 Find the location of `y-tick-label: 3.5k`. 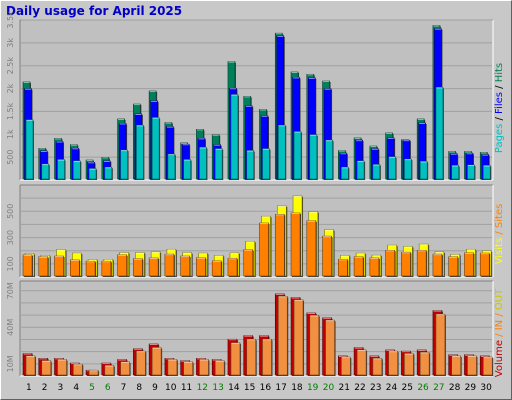

y-tick-label: 3.5k is located at coordinates (10, 20).